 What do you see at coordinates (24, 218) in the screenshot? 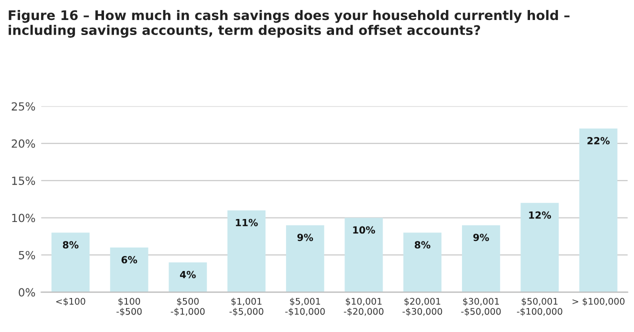
I see `y-tick-label: 10%` at bounding box center [24, 218].